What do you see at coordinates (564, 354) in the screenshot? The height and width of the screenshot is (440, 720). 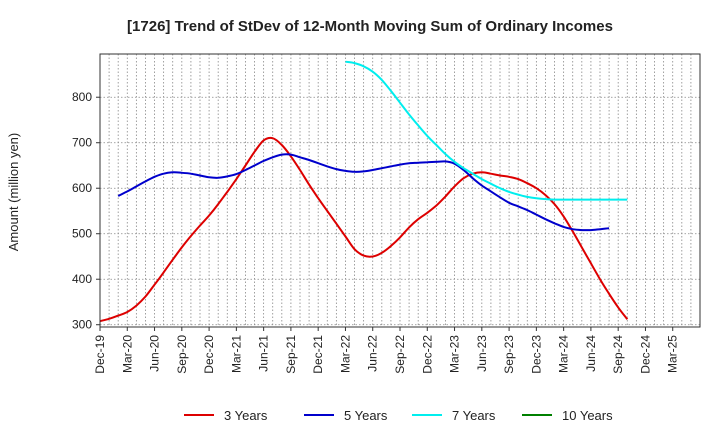 I see `x-tick-label: Mar-24` at bounding box center [564, 354].